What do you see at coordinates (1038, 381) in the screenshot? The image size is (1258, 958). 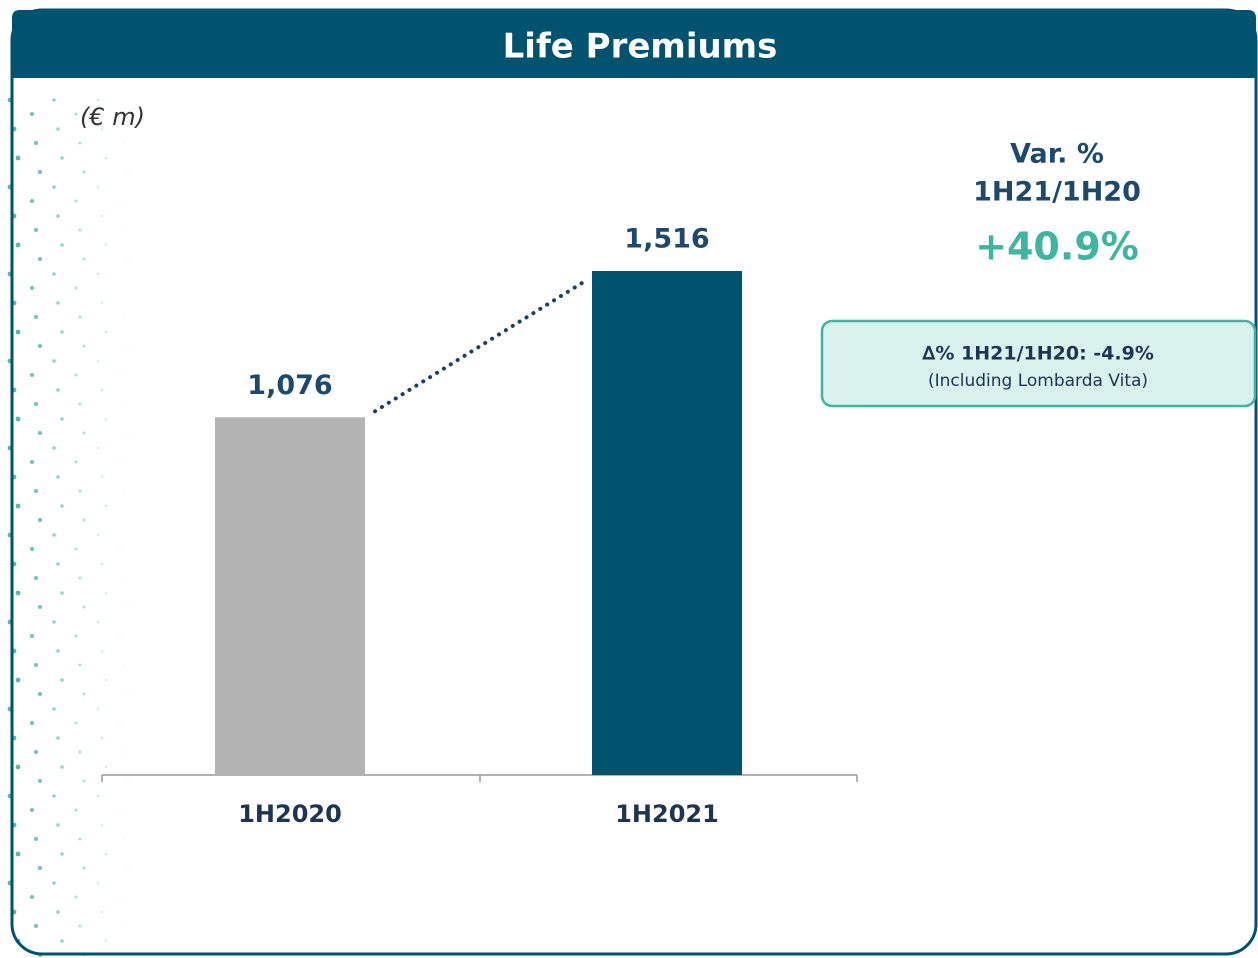 I see `note-sub: (Including Lombarda Vita)` at bounding box center [1038, 381].